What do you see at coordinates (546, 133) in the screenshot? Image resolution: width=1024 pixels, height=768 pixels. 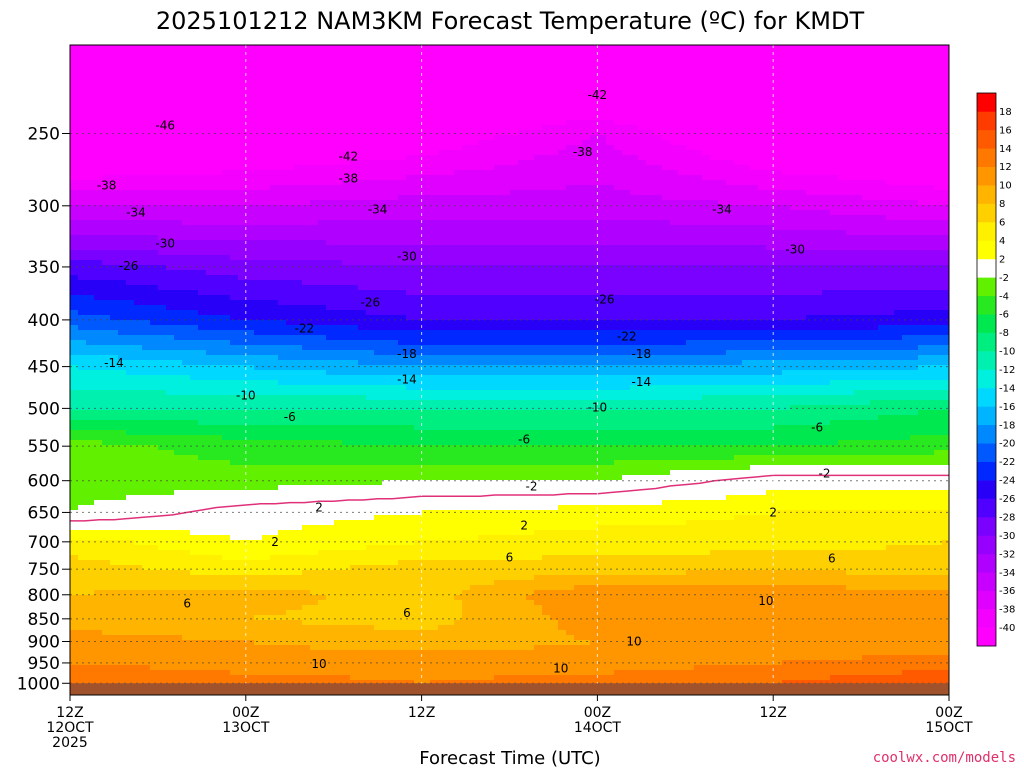 I see `field-cell-1929` at bounding box center [546, 133].